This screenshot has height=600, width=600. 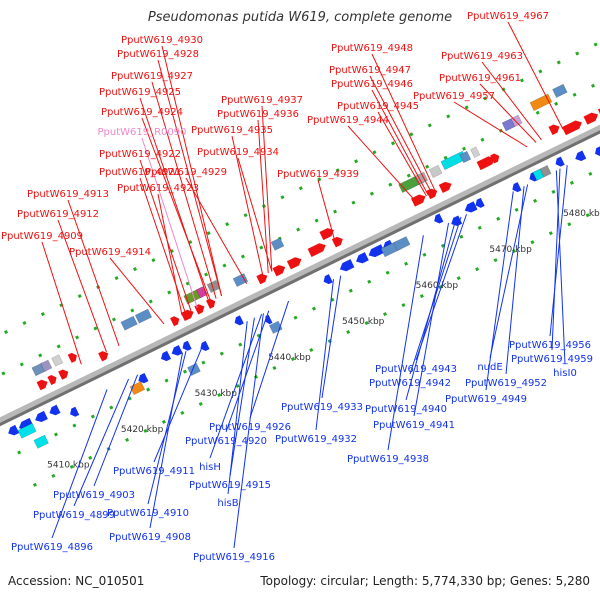 What do you see at coordinates (76, 581) in the screenshot?
I see `accession-text: Accession: NC_010501` at bounding box center [76, 581].